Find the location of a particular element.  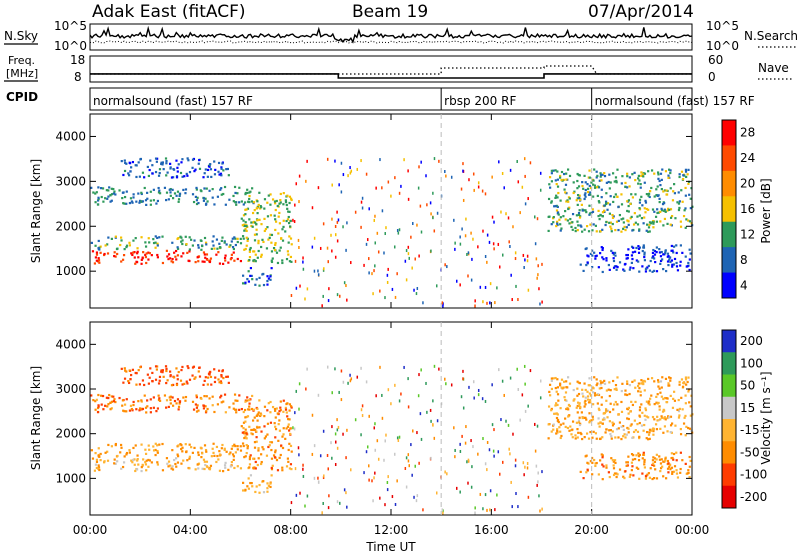

colorbar-frame is located at coordinates (729, 419).